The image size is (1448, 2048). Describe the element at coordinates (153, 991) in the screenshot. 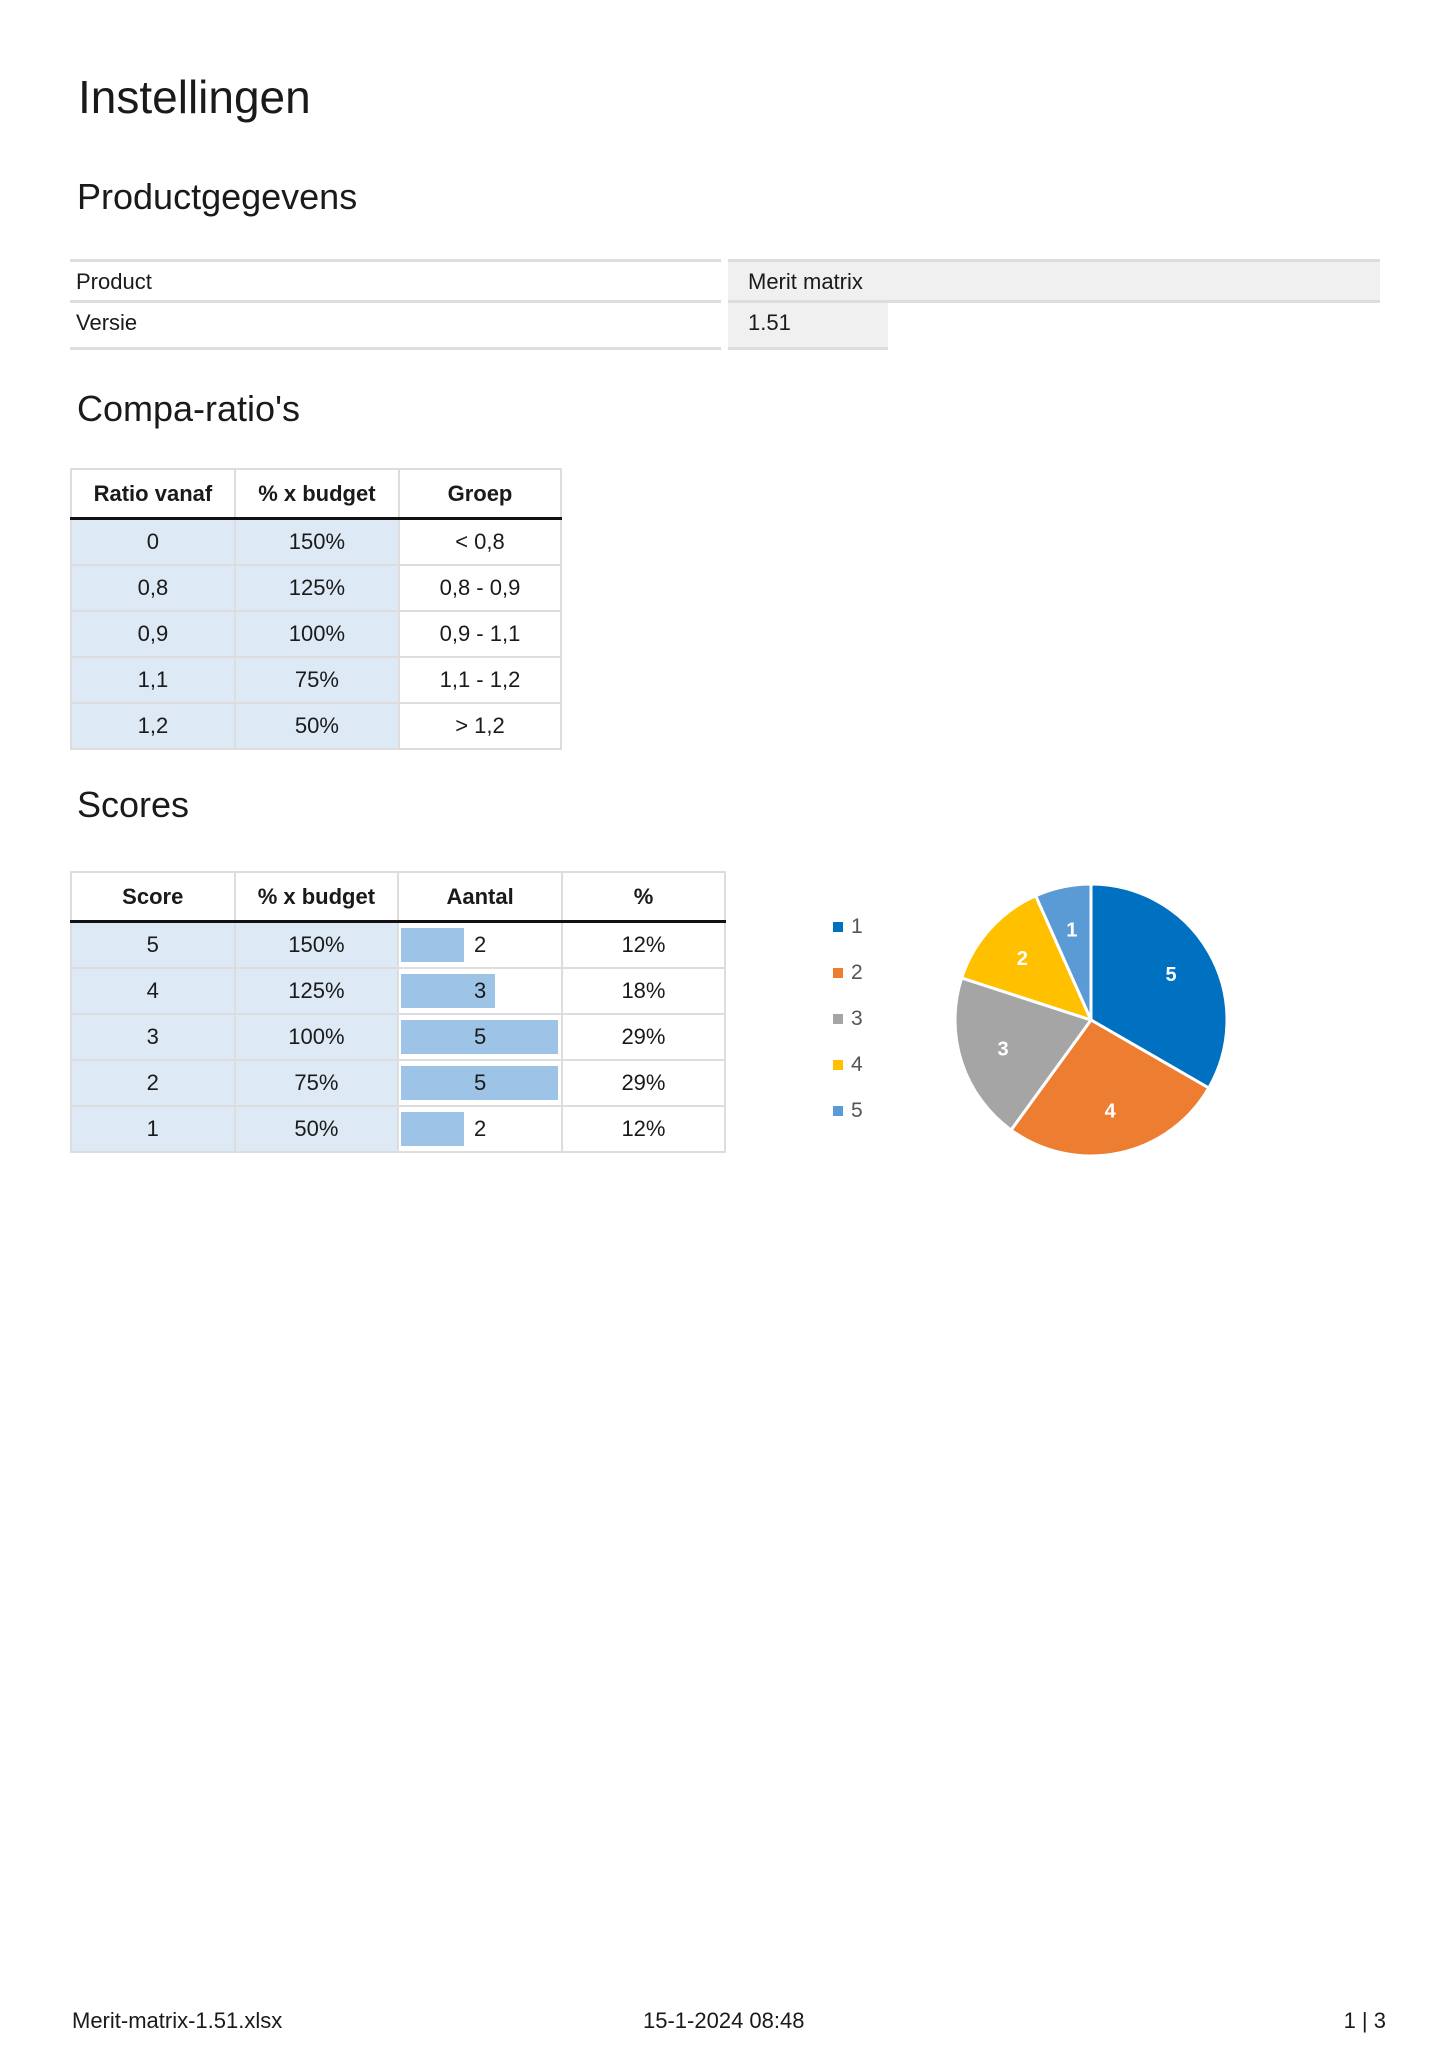

I see `table-cell: 4` at that location.